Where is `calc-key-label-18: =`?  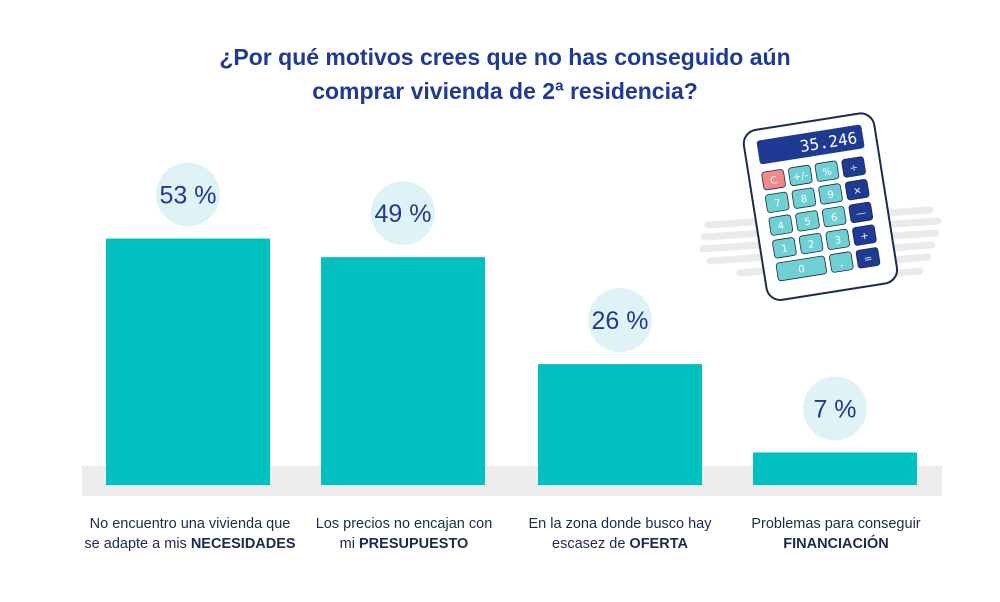
calc-key-label-18: = is located at coordinates (868, 259).